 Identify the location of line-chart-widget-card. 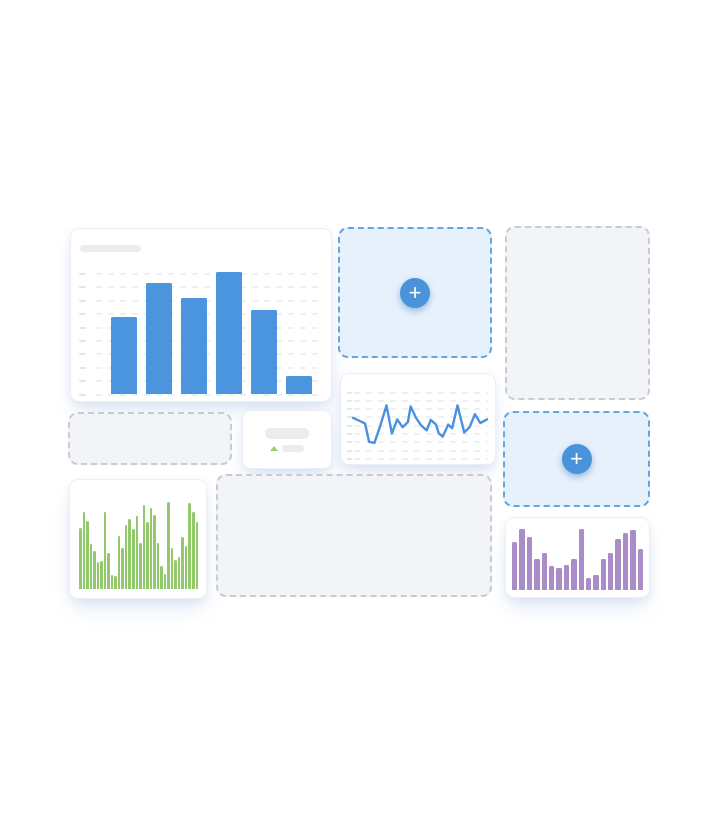
(418, 419).